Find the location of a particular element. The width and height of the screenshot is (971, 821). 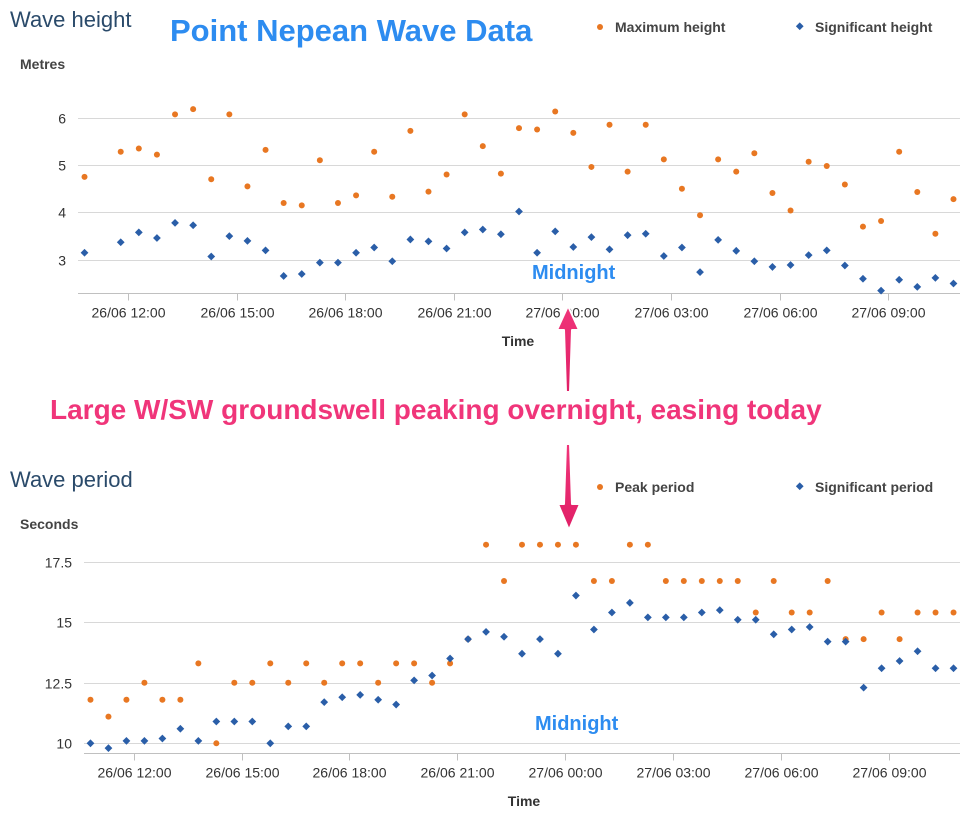

legend-label-significant-height: Significant height is located at coordinates (874, 27).